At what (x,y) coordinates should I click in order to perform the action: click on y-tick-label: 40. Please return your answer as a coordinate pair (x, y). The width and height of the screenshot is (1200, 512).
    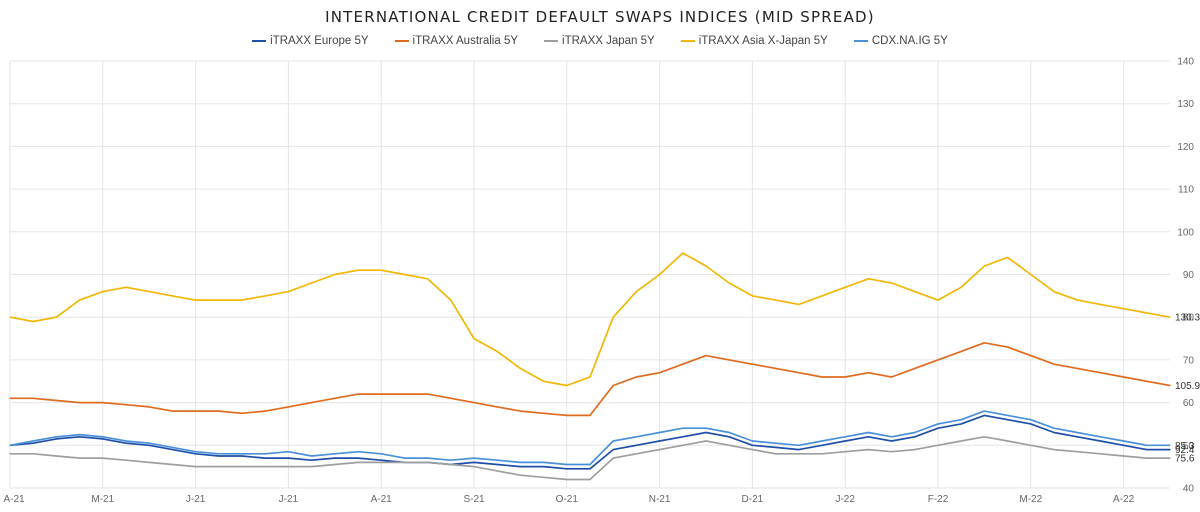
    Looking at the image, I should click on (1189, 489).